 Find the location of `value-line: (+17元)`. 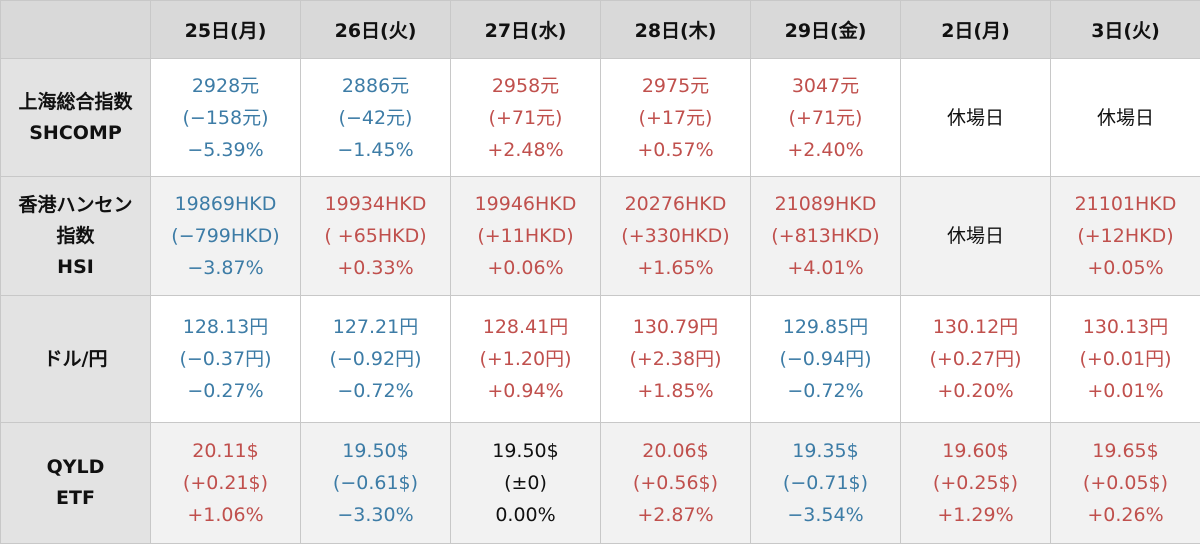

value-line: (+17元) is located at coordinates (675, 117).